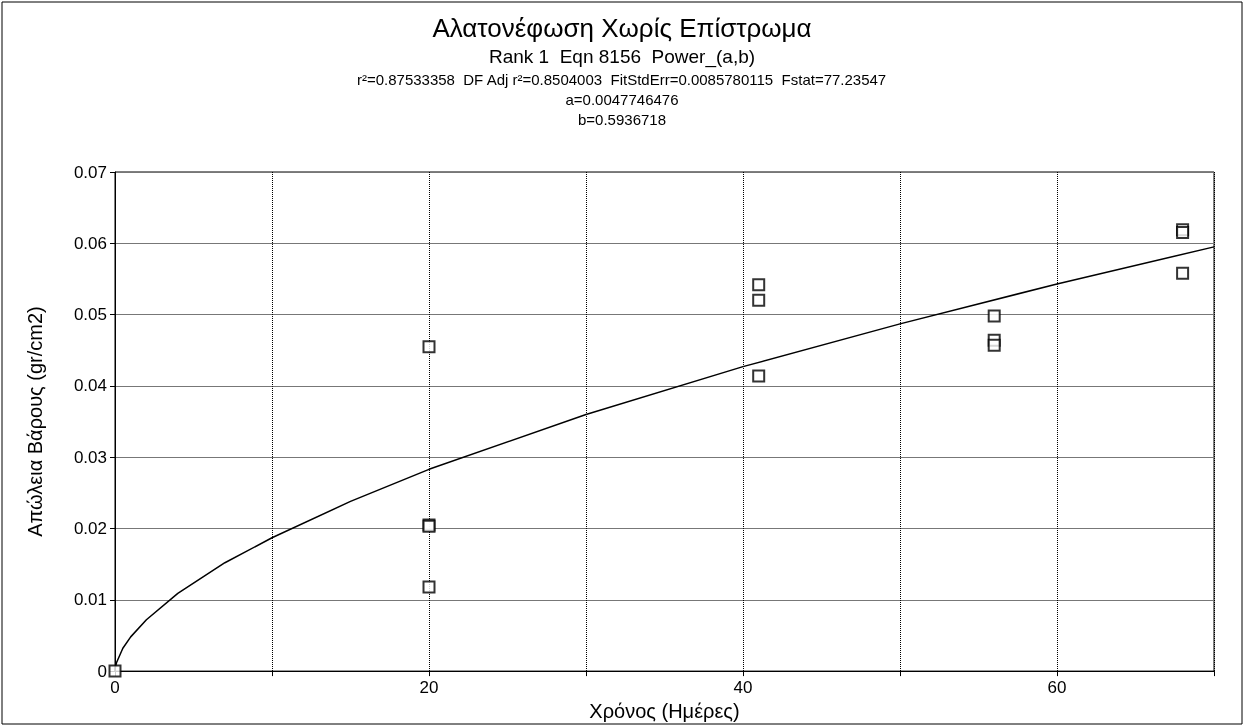 This screenshot has width=1244, height=726. What do you see at coordinates (664, 711) in the screenshot?
I see `x-axis-title: Χρόνος (Ημέρες)` at bounding box center [664, 711].